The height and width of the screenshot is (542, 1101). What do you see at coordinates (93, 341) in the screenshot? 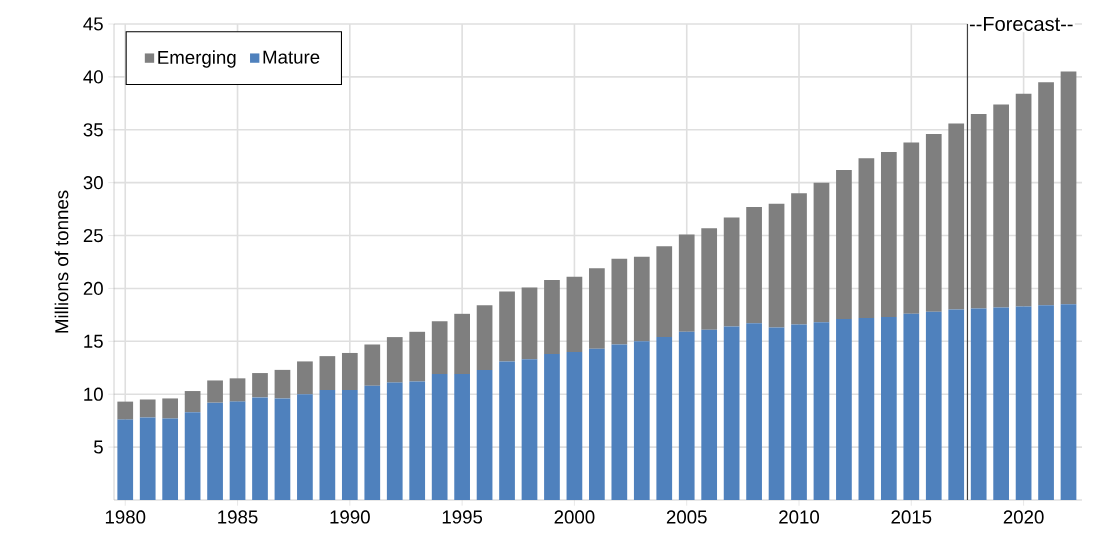
I see `y-tick-label: 15` at bounding box center [93, 341].